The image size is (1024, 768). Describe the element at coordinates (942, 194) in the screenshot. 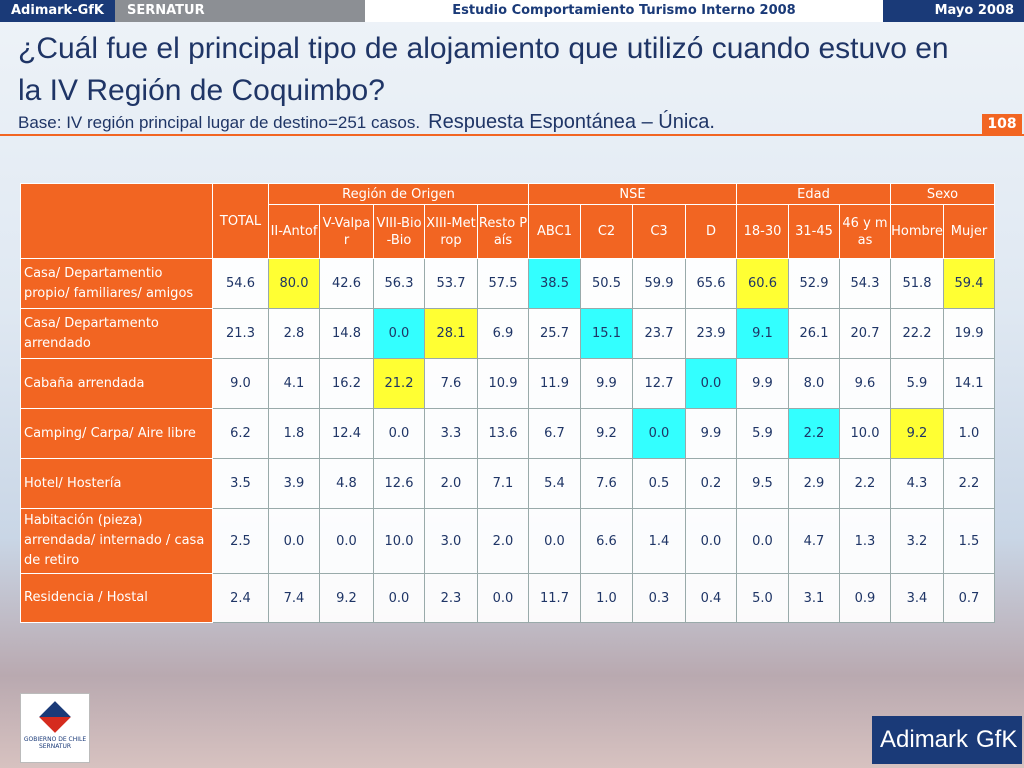

I see `group-header: Sexo` at that location.